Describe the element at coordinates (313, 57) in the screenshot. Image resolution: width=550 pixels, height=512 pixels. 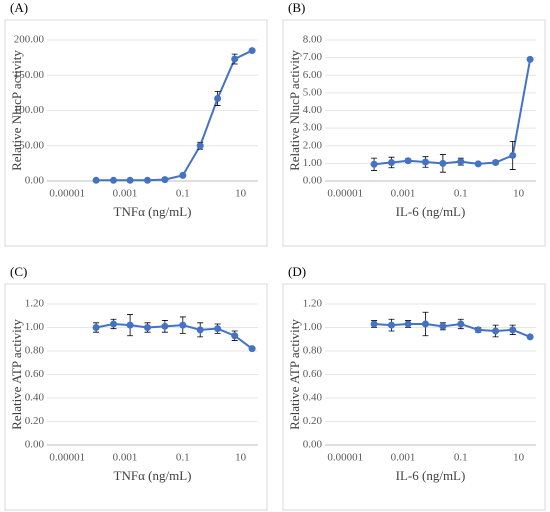
I see `y-tick-label: 7.00` at that location.